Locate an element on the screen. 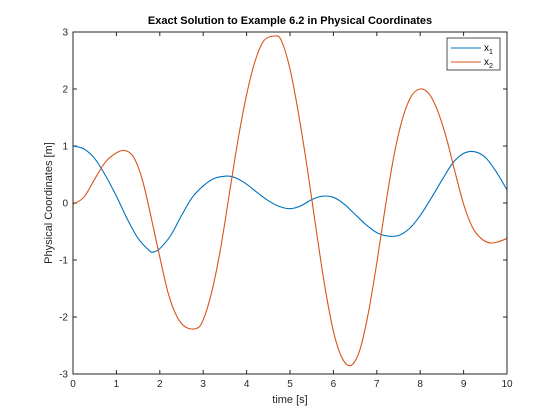  x-tick-label: 9 is located at coordinates (464, 384).